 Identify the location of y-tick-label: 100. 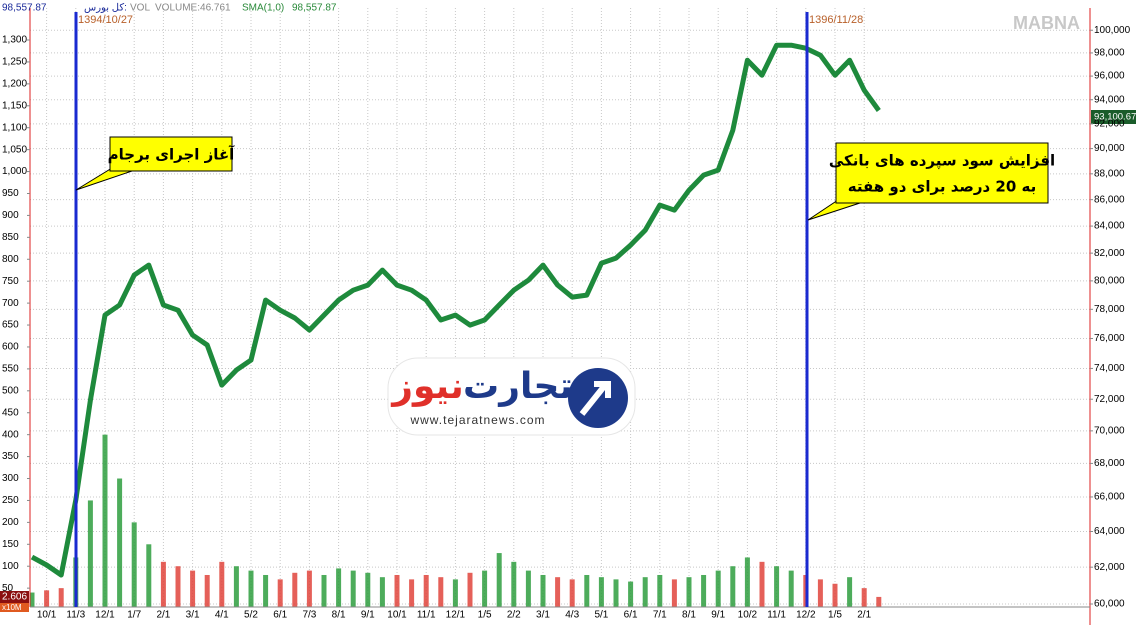
(10, 566).